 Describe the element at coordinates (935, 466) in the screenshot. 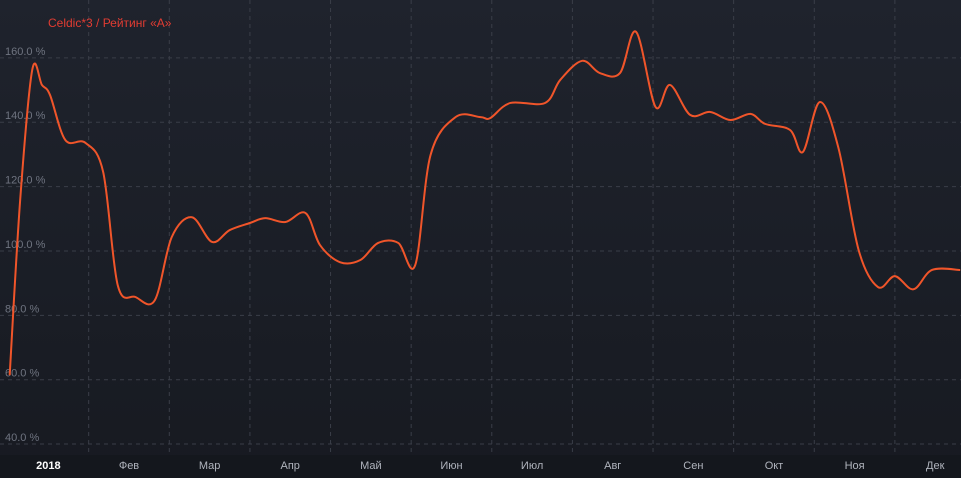

I see `x-tick-label: Дек` at that location.